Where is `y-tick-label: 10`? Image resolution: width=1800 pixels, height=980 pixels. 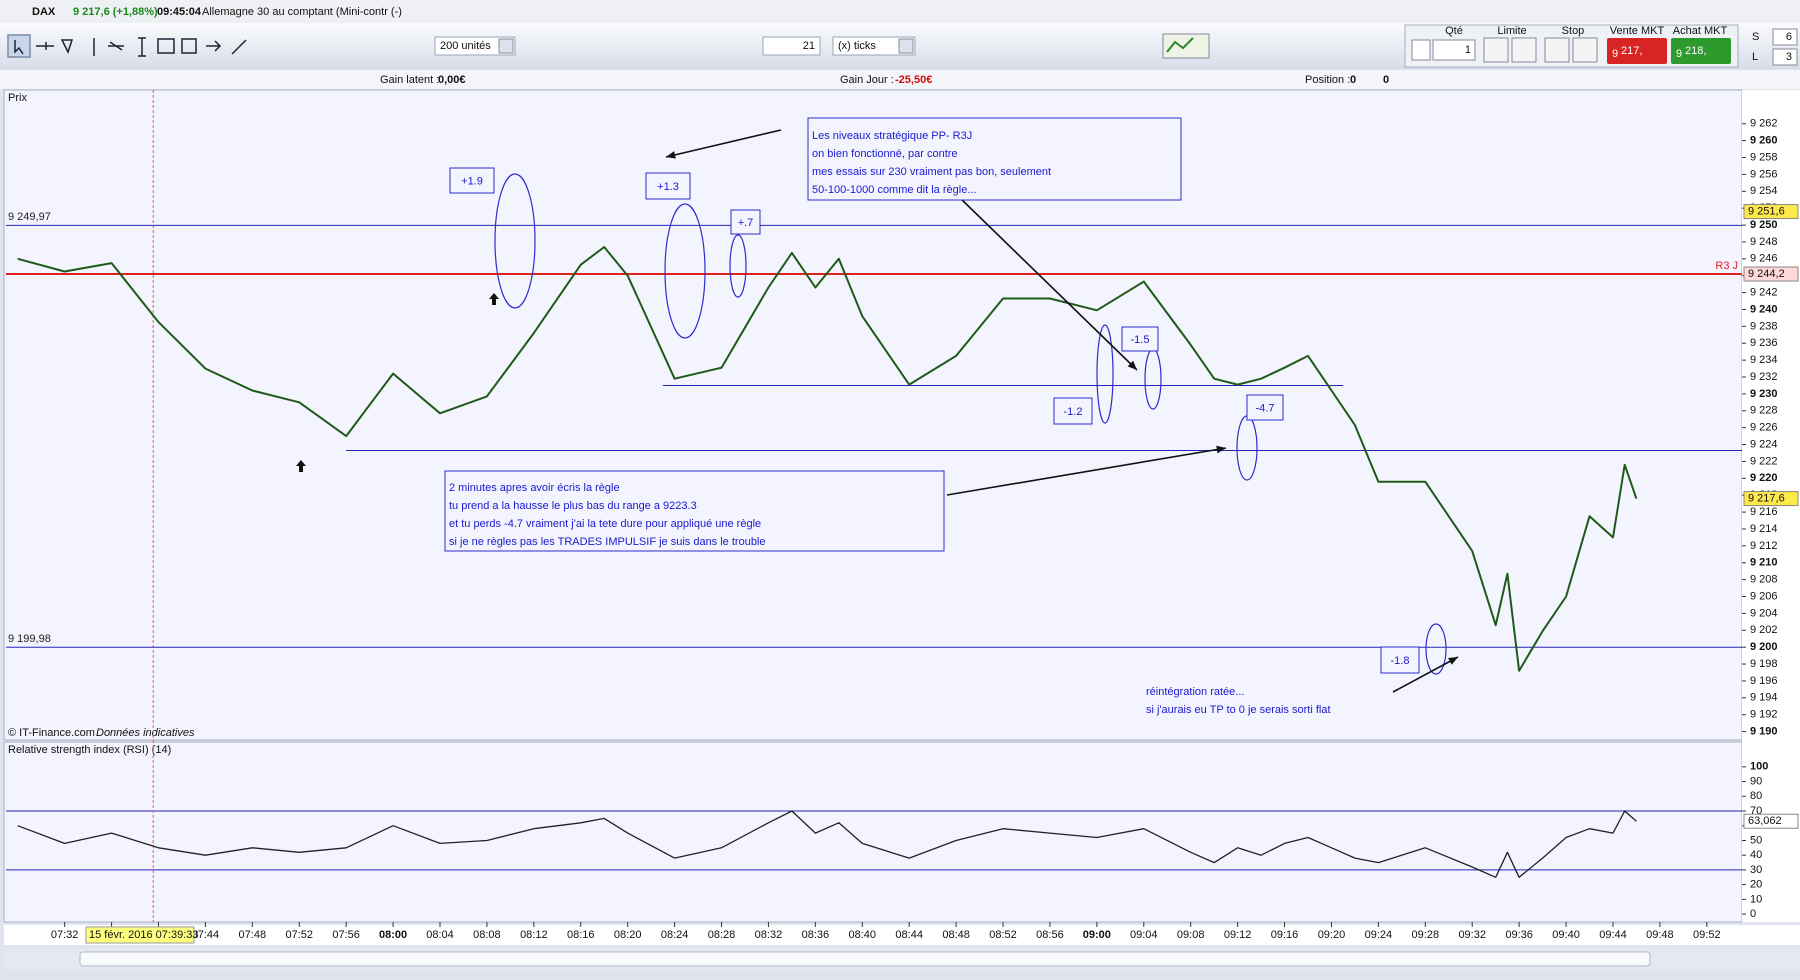
y-tick-label: 10 is located at coordinates (1756, 899).